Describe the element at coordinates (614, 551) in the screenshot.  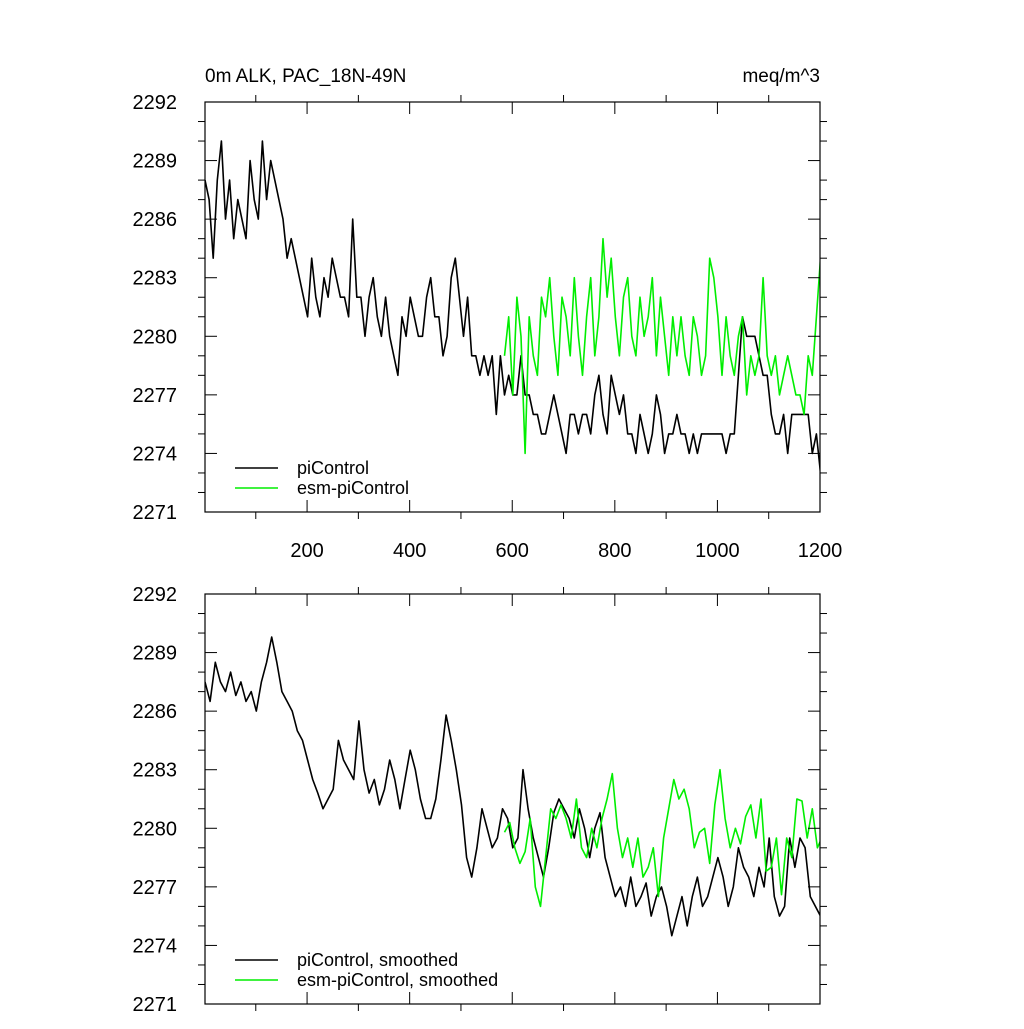
I see `x-tick-label: 800` at that location.